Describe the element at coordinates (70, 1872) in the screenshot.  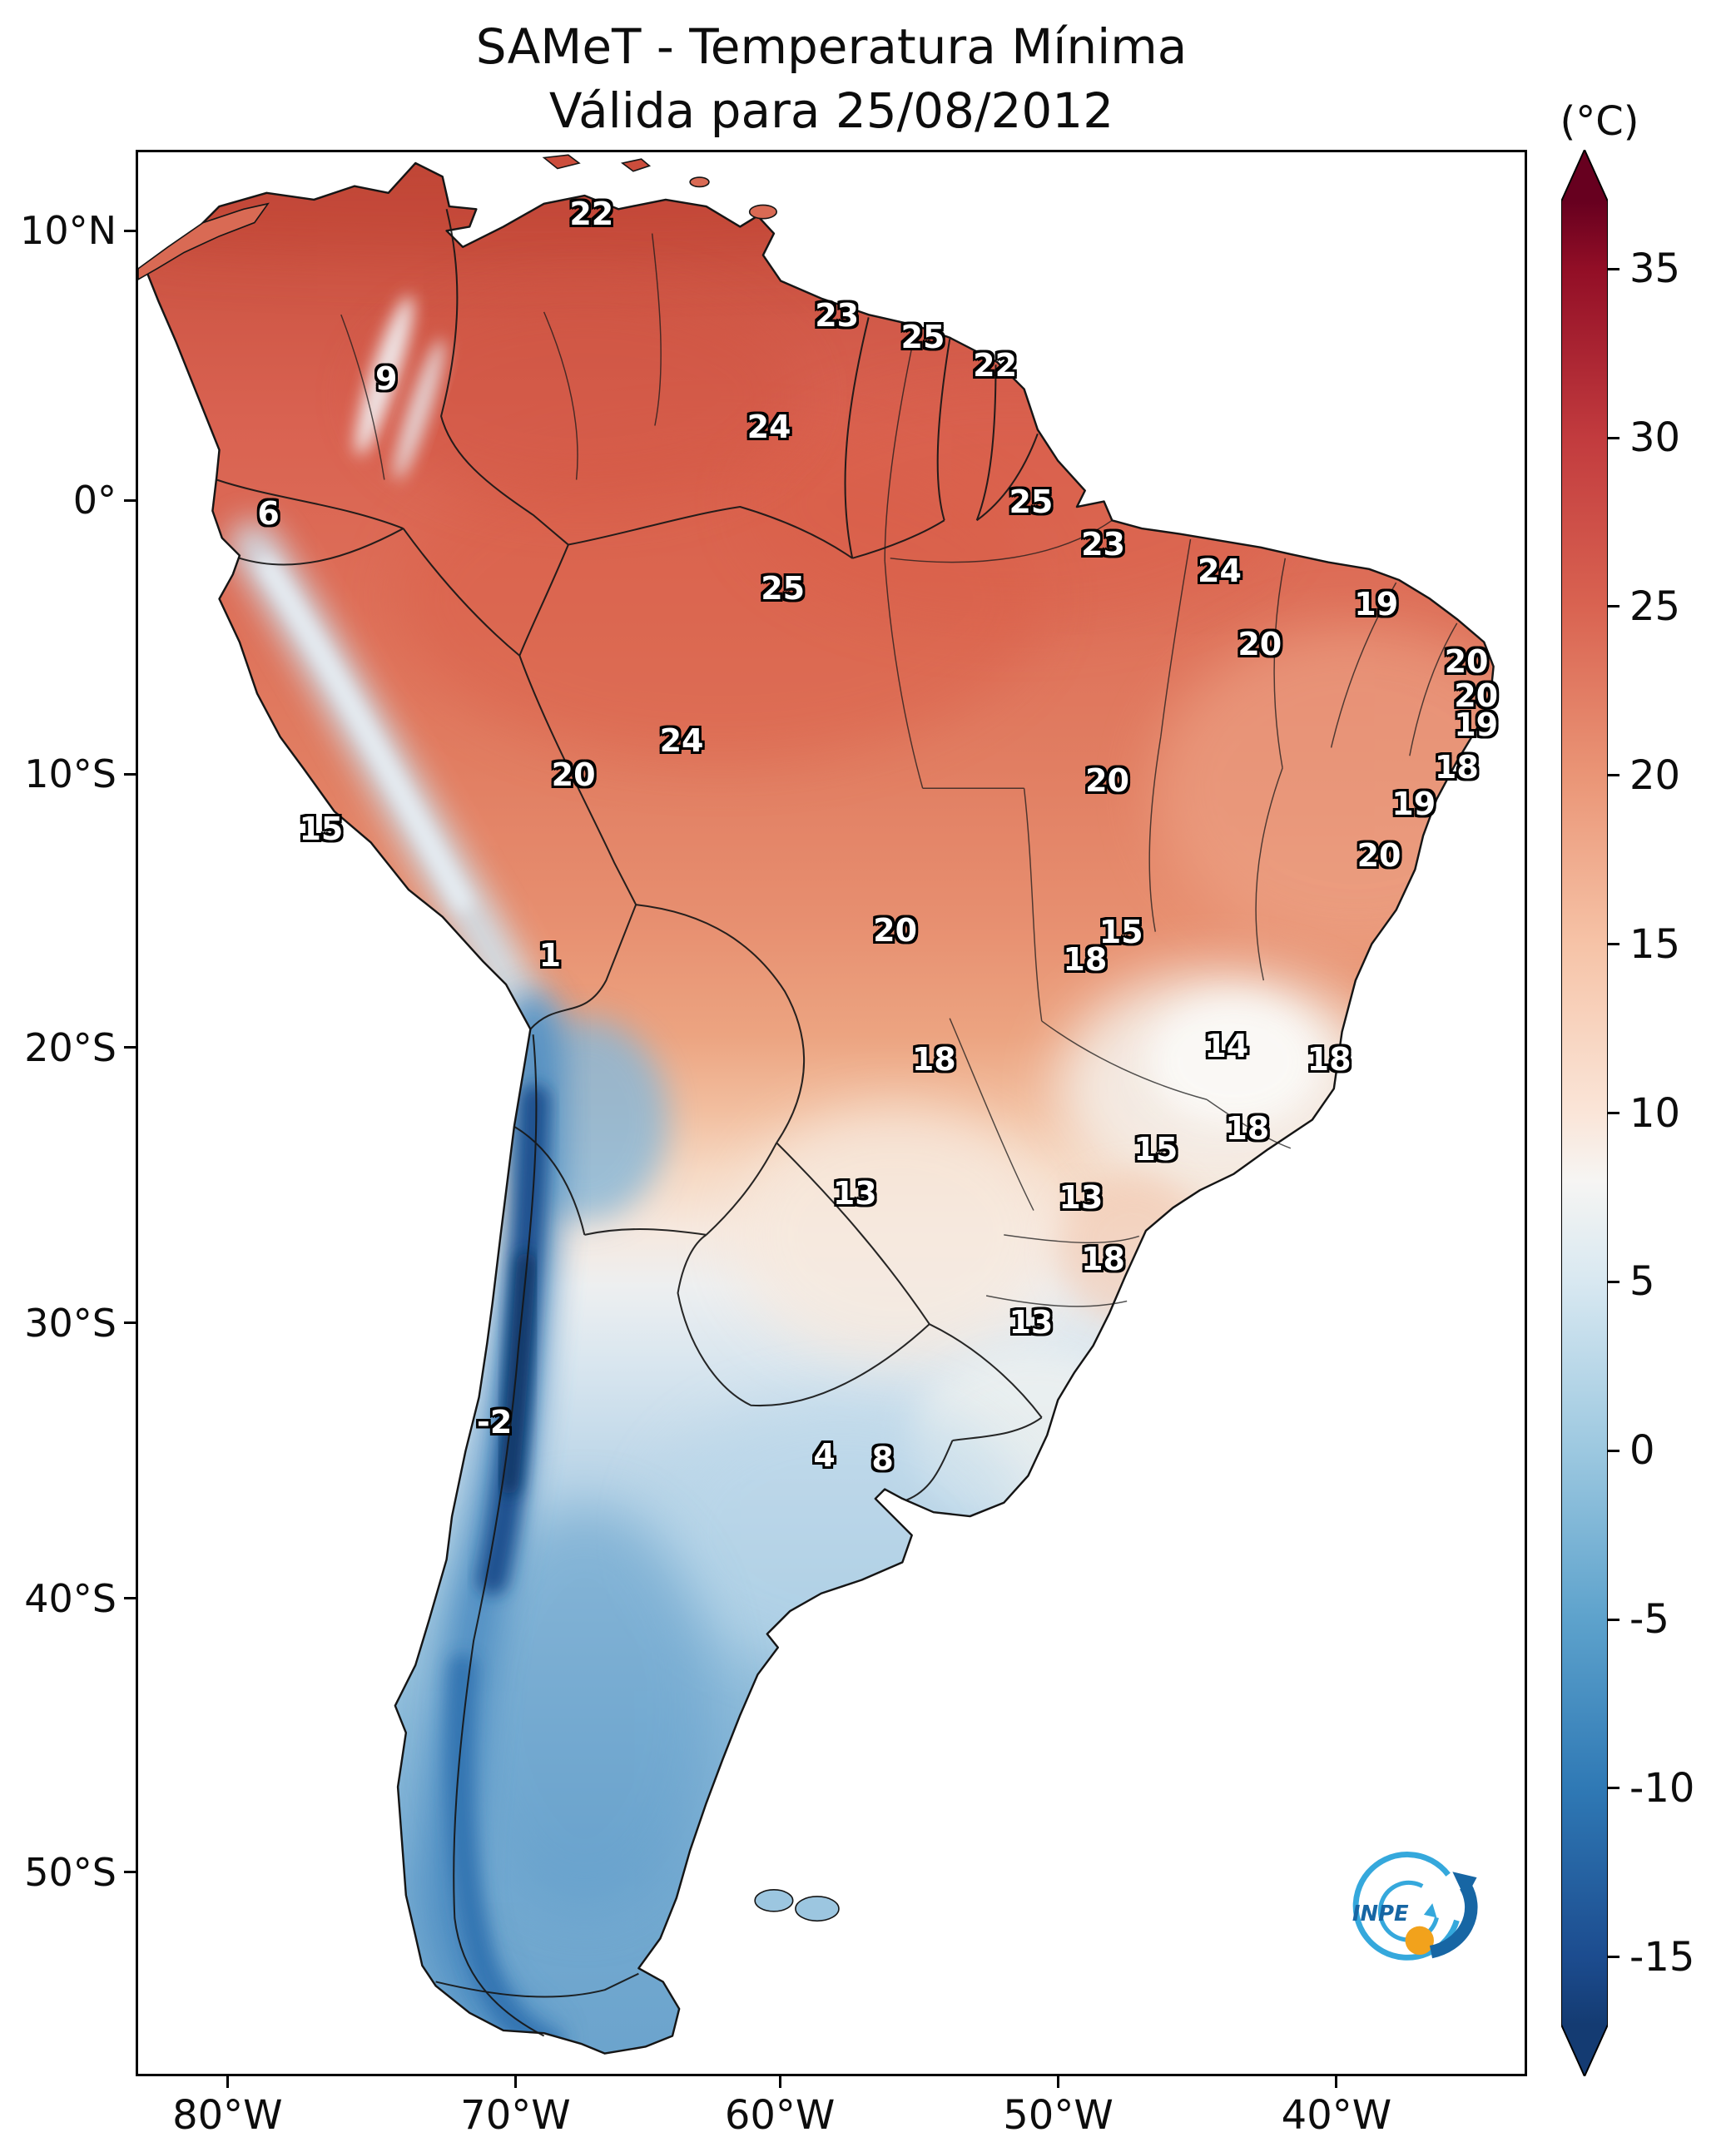
I see `latitude-tick-label: 50°S` at that location.